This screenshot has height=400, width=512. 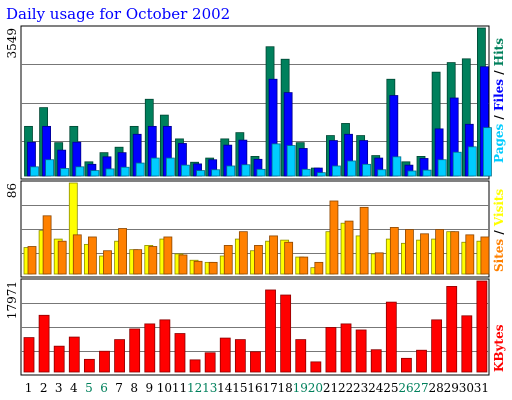 What do you see at coordinates (164, 388) in the screenshot?
I see `x-tick-label: 10` at bounding box center [164, 388].